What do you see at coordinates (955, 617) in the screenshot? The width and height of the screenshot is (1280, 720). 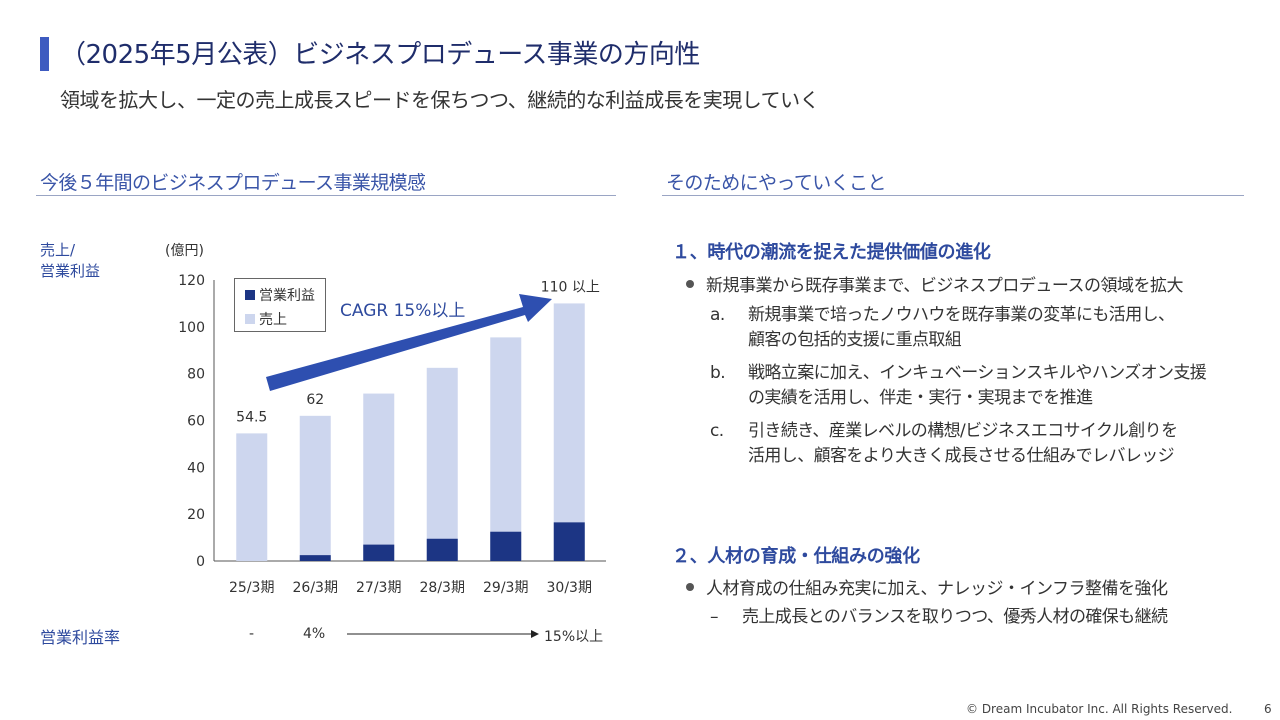 I see `item2-sub-text: 売上成長とのバランスを取りつつ、優秀人材の確保も継続` at bounding box center [955, 617].